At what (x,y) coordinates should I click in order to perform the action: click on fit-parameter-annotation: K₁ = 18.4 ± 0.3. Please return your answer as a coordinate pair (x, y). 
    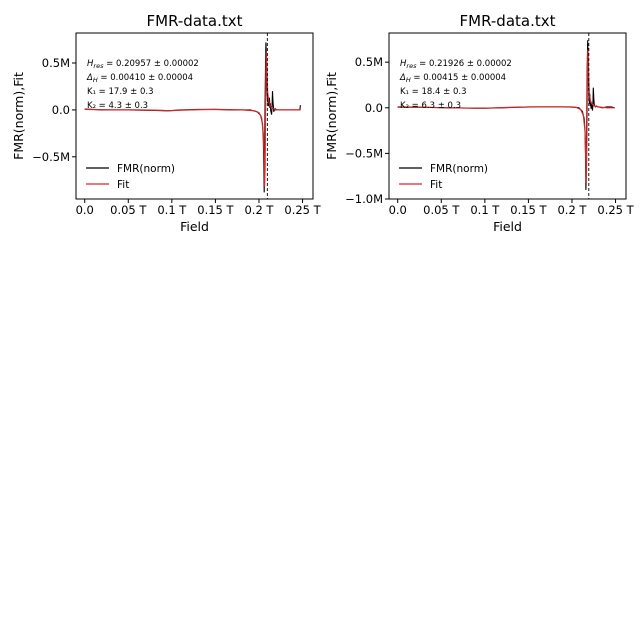
    Looking at the image, I should click on (433, 92).